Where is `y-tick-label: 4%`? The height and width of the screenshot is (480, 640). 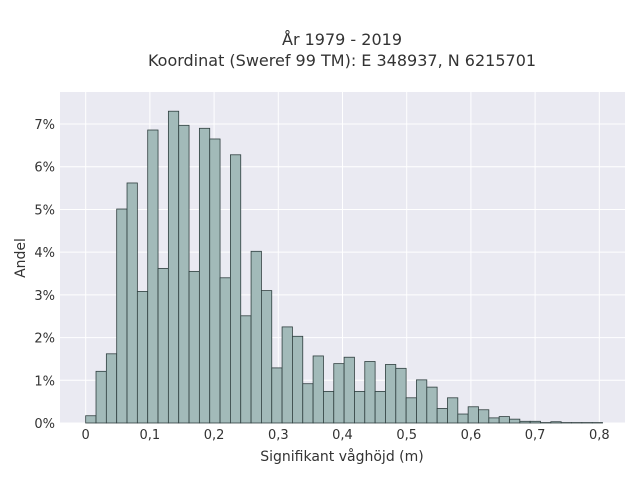
y-tick-label: 4% is located at coordinates (44, 253).